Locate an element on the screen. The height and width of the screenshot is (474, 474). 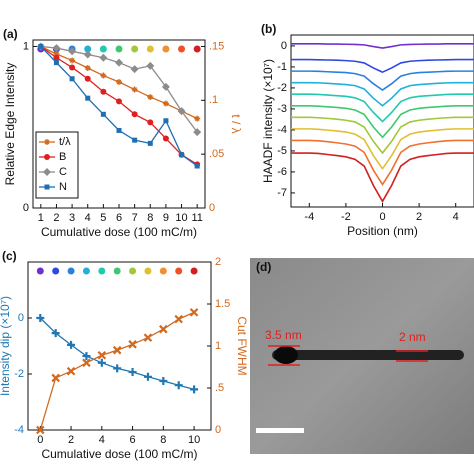
y-axis-label: HAADF intensity (×10⁷) is located at coordinates (268, 121).